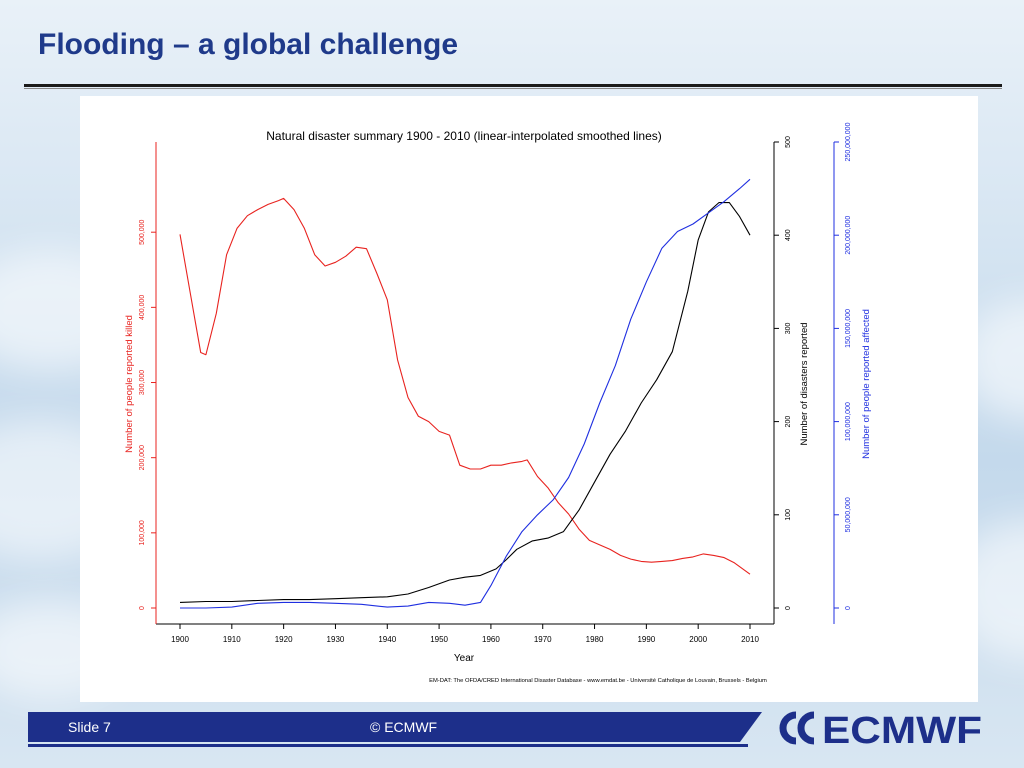 This screenshot has height=768, width=1024. What do you see at coordinates (788, 235) in the screenshot?
I see `right-tick-label: 400` at bounding box center [788, 235].